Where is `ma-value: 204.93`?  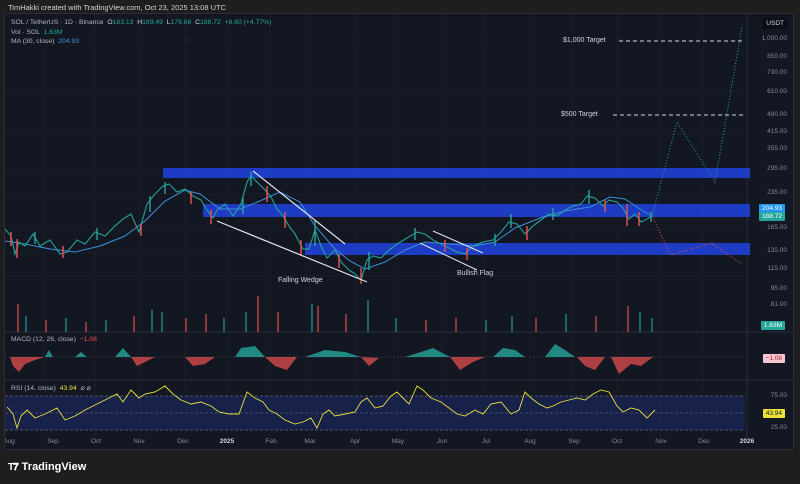 ma-value: 204.93 is located at coordinates (69, 41).